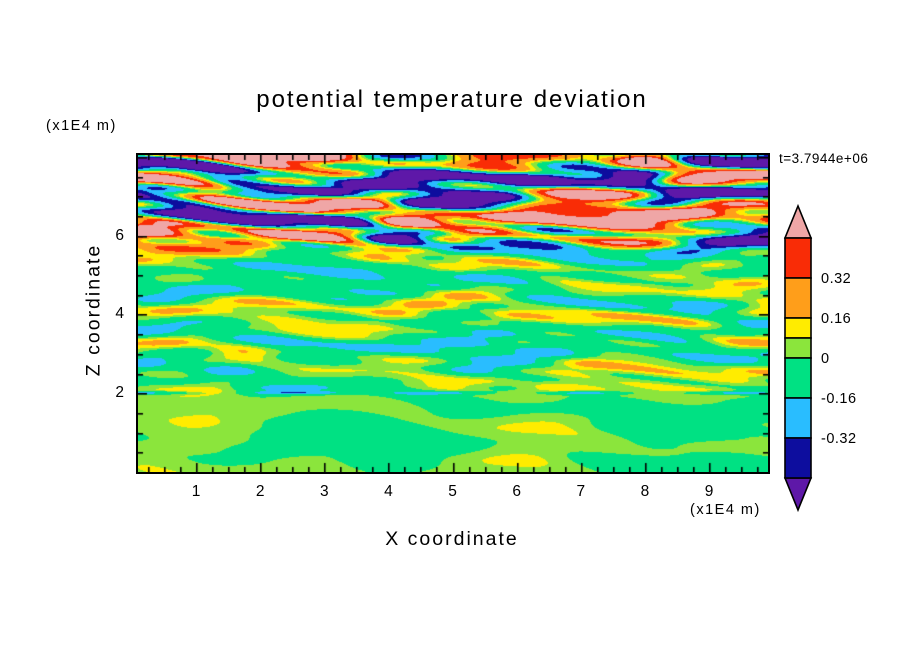  I want to click on colorbar-label: 0.16, so click(836, 319).